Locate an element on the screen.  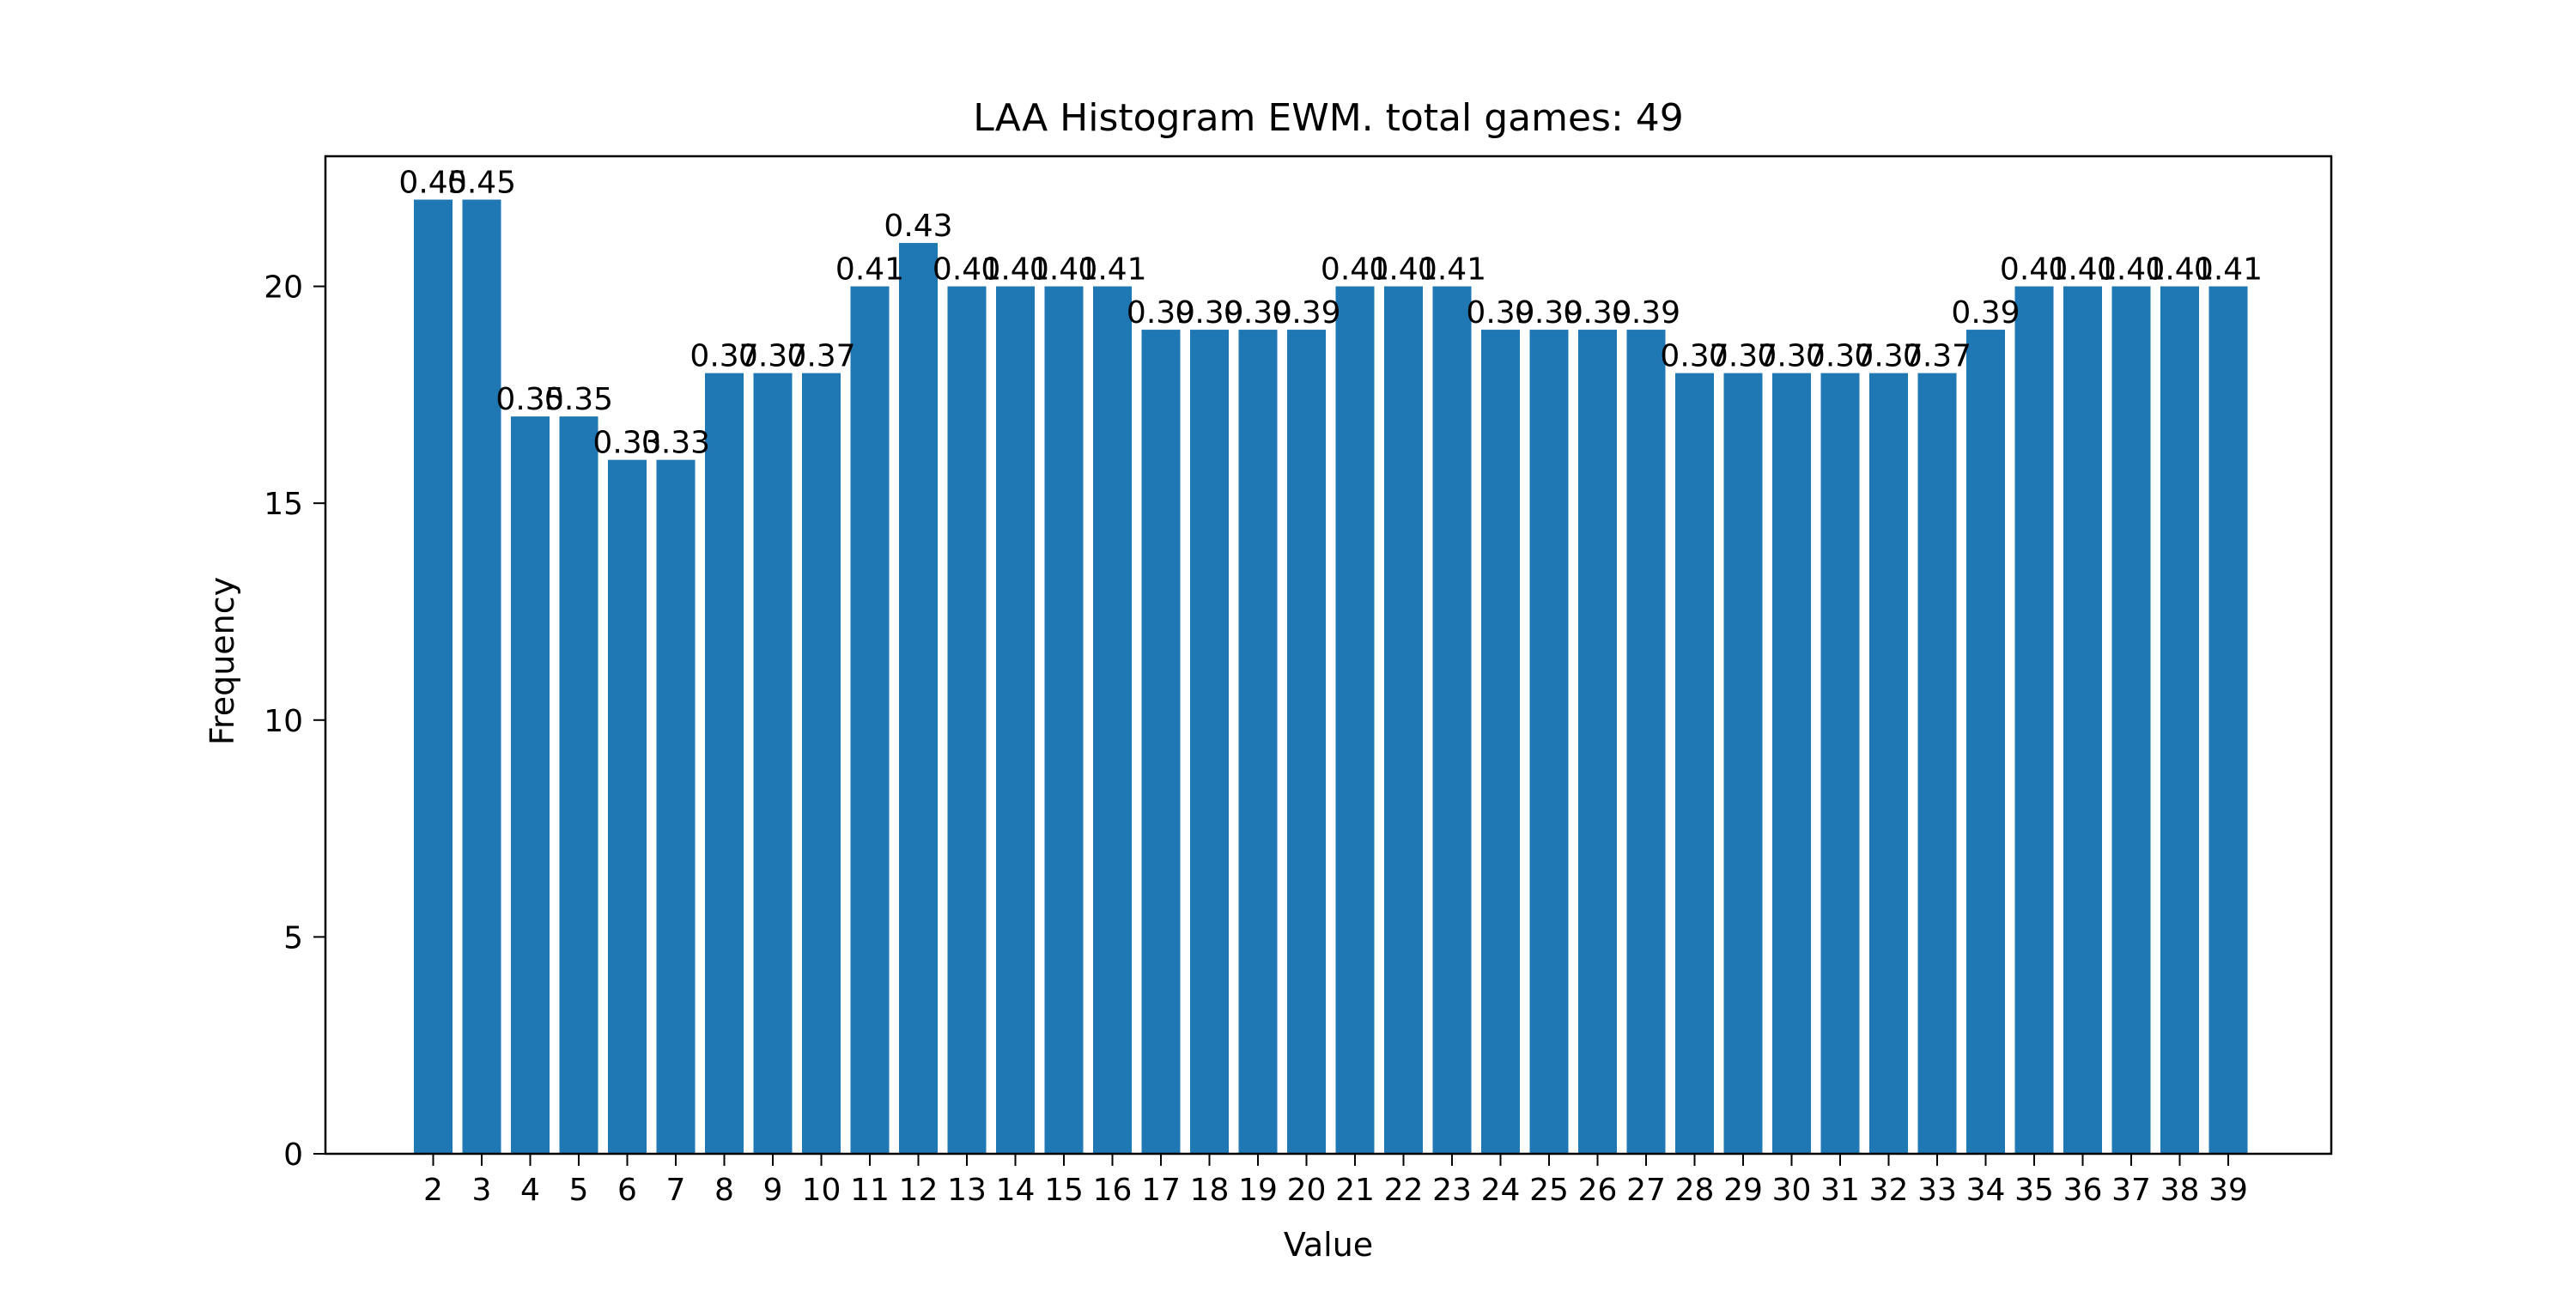
x-tick-label: 14 is located at coordinates (1016, 1190).